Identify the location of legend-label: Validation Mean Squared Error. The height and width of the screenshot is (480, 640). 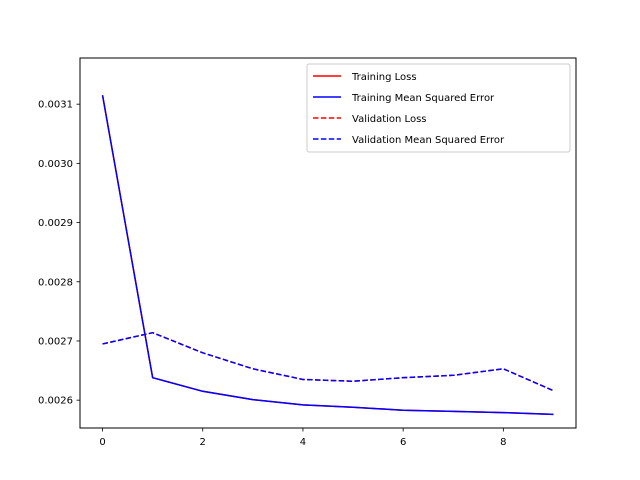
(428, 140).